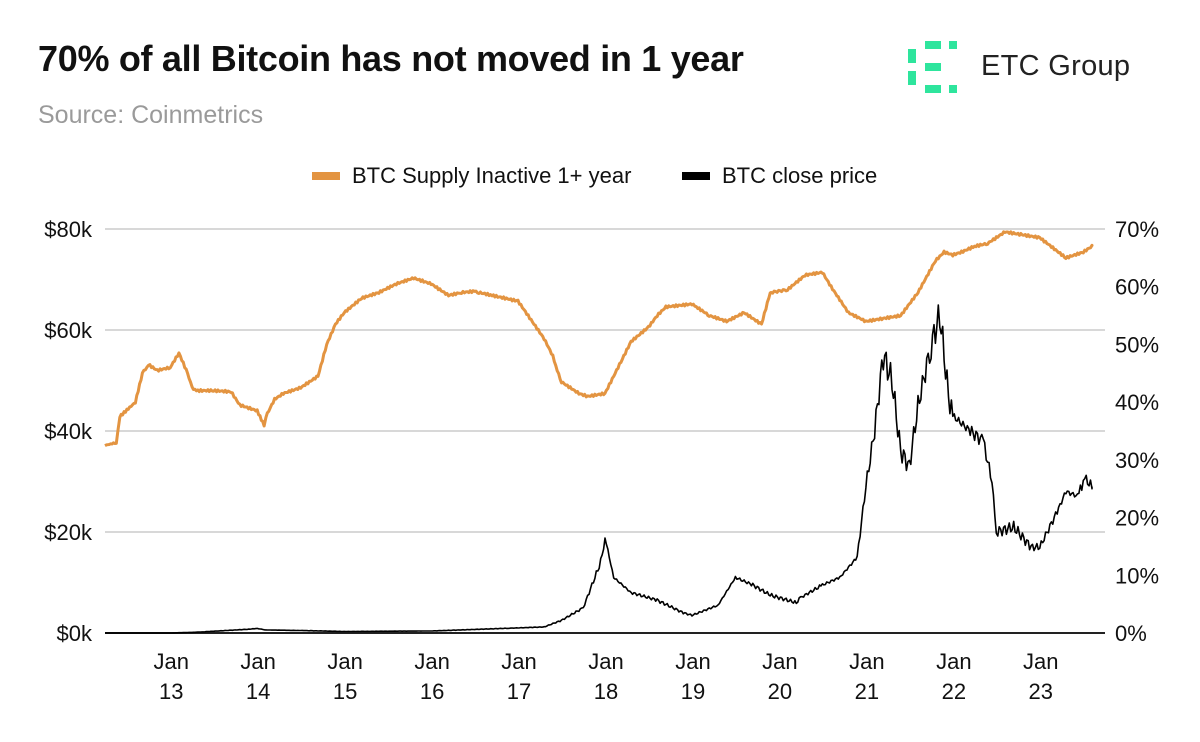 The width and height of the screenshot is (1200, 742). What do you see at coordinates (1137, 575) in the screenshot?
I see `y-right-tick-label: 10%` at bounding box center [1137, 575].